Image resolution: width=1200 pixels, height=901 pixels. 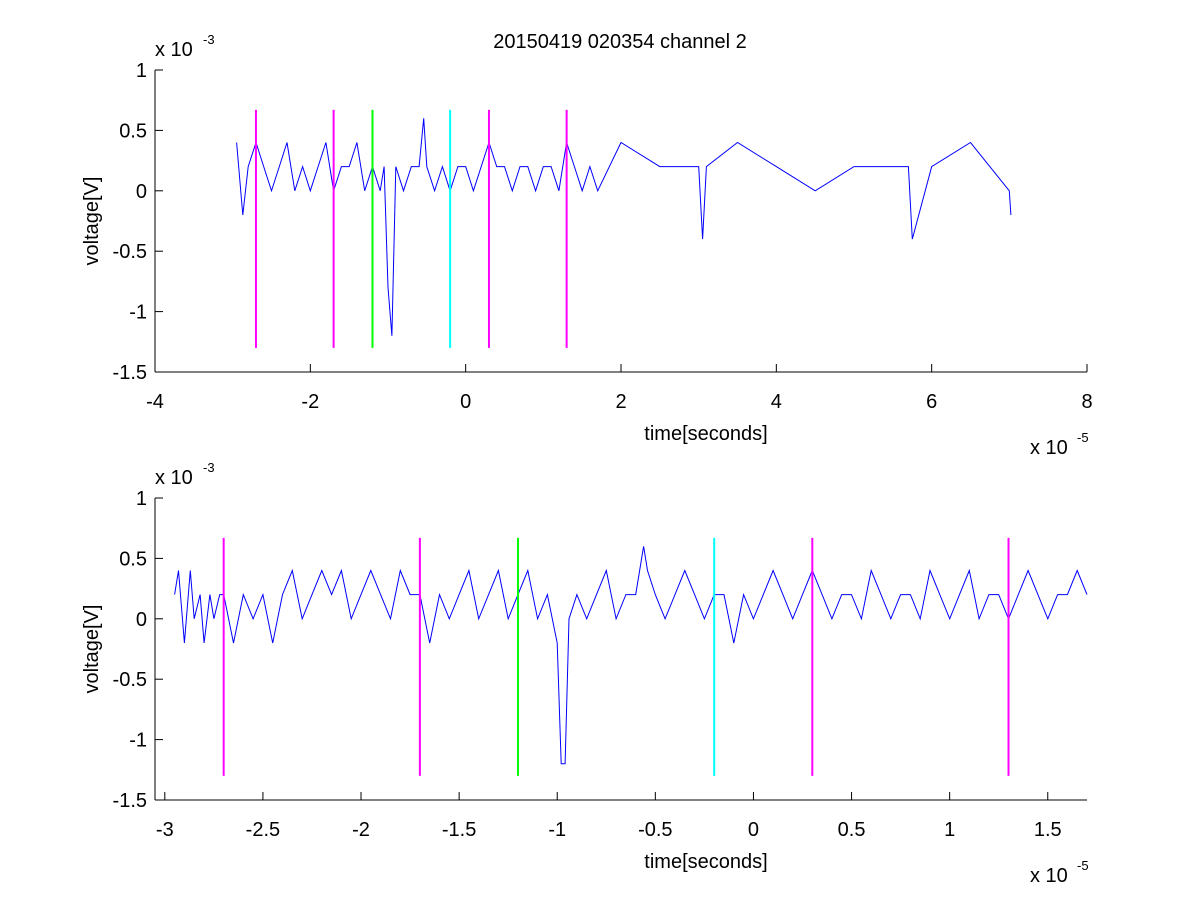 I want to click on x-tick-label: 1.5, so click(x=1048, y=830).